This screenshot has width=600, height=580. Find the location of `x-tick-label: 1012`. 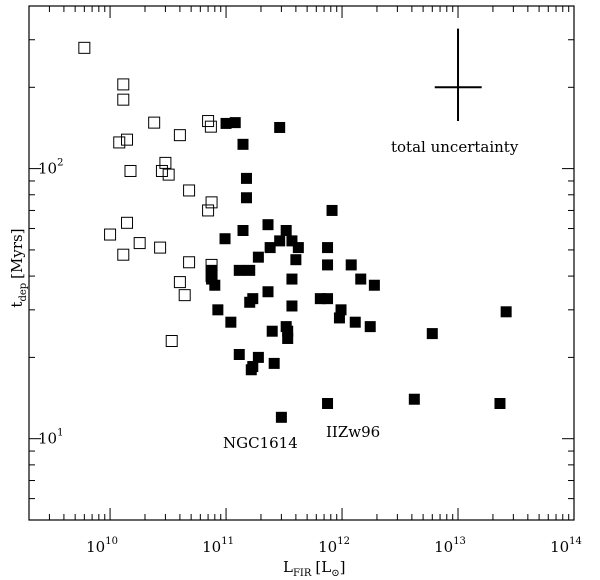

x-tick-label: 1012 is located at coordinates (334, 546).